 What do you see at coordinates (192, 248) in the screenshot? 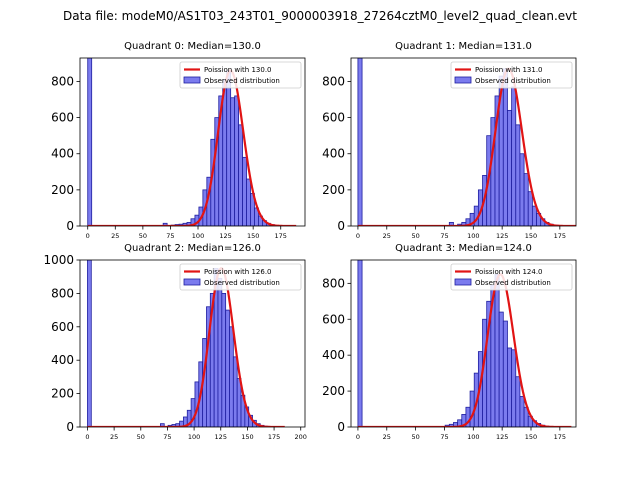
I see `panel-title: Quadrant 2: Median=126.0` at bounding box center [192, 248].